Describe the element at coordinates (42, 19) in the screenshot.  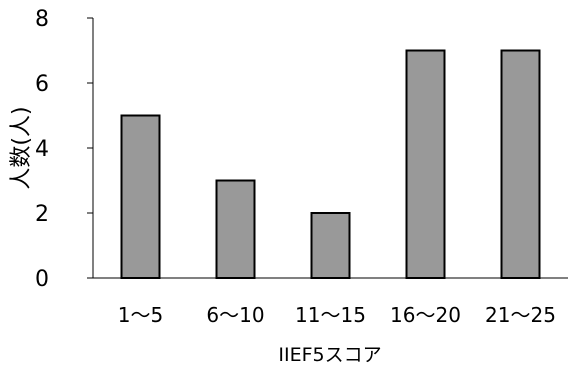
I see `y-tick-label: 8` at that location.